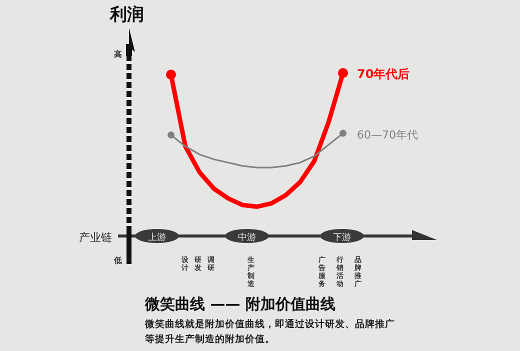 The height and width of the screenshot is (351, 520). Describe the element at coordinates (240, 304) in the screenshot. I see `text: 微笑曲线 —— 附加价值曲线` at that location.